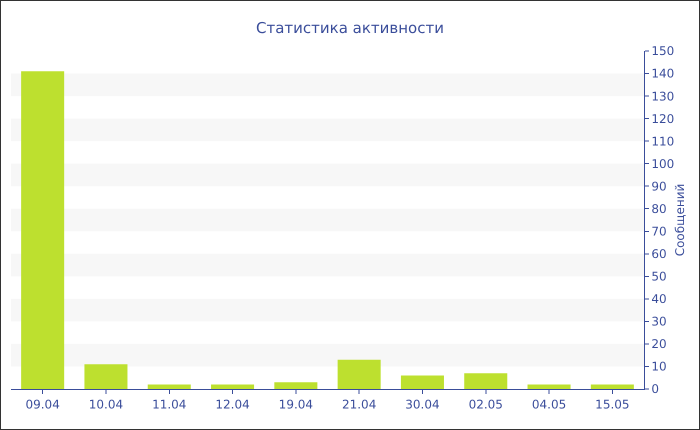  Describe the element at coordinates (662, 163) in the screenshot. I see `y-tick-label: 100` at that location.